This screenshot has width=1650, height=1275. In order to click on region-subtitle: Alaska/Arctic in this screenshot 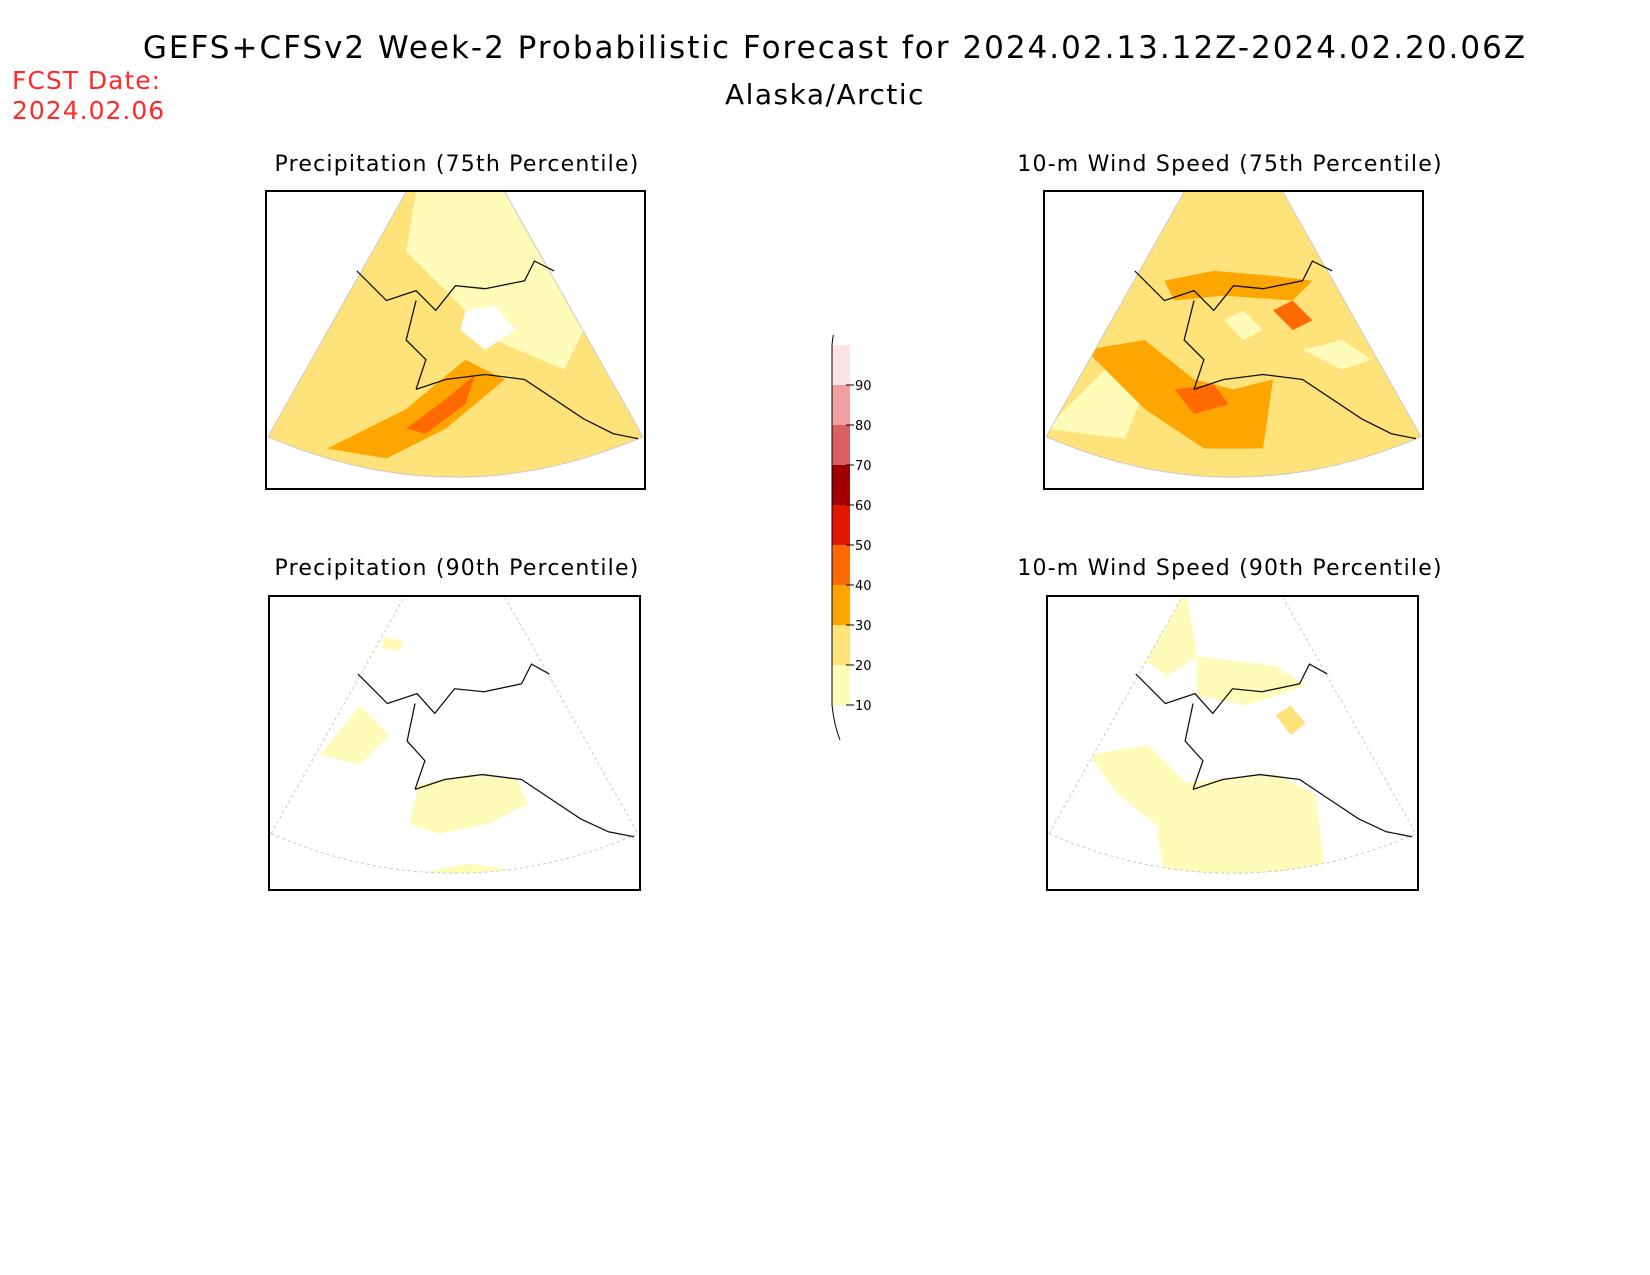, I will do `click(825, 94)`.